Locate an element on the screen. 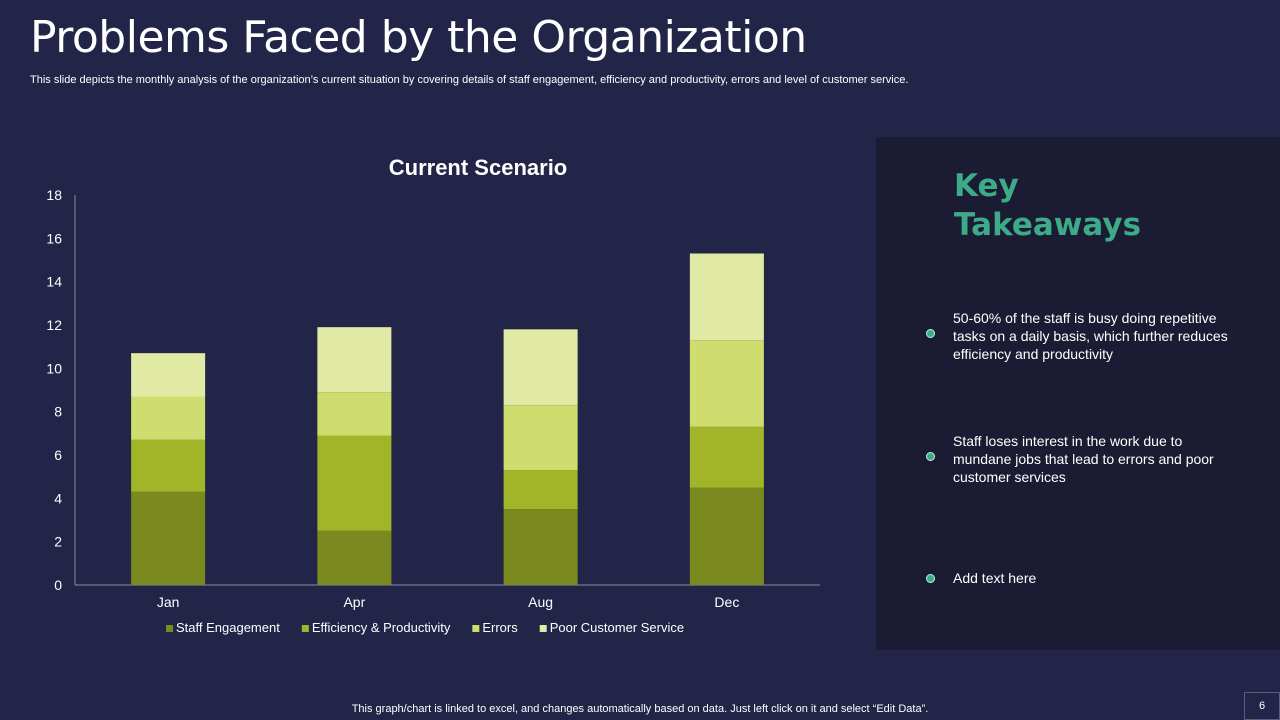 This screenshot has height=720, width=1280. y-tick-label: 12 is located at coordinates (54, 325).